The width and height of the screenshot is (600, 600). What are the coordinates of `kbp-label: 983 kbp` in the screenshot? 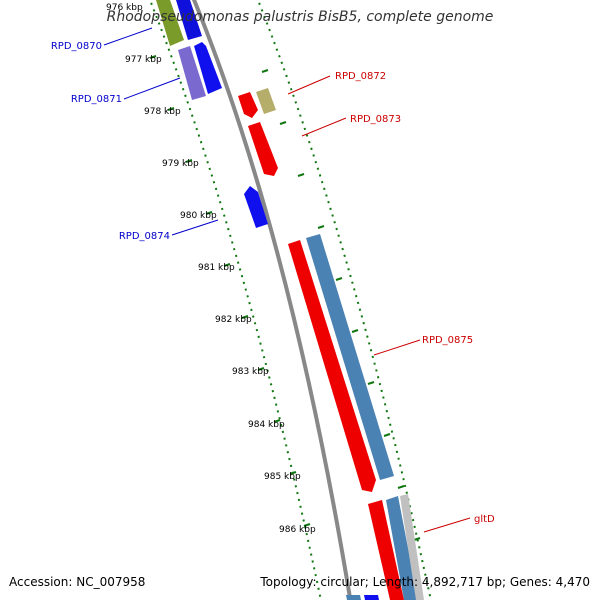 It's located at (250, 372).